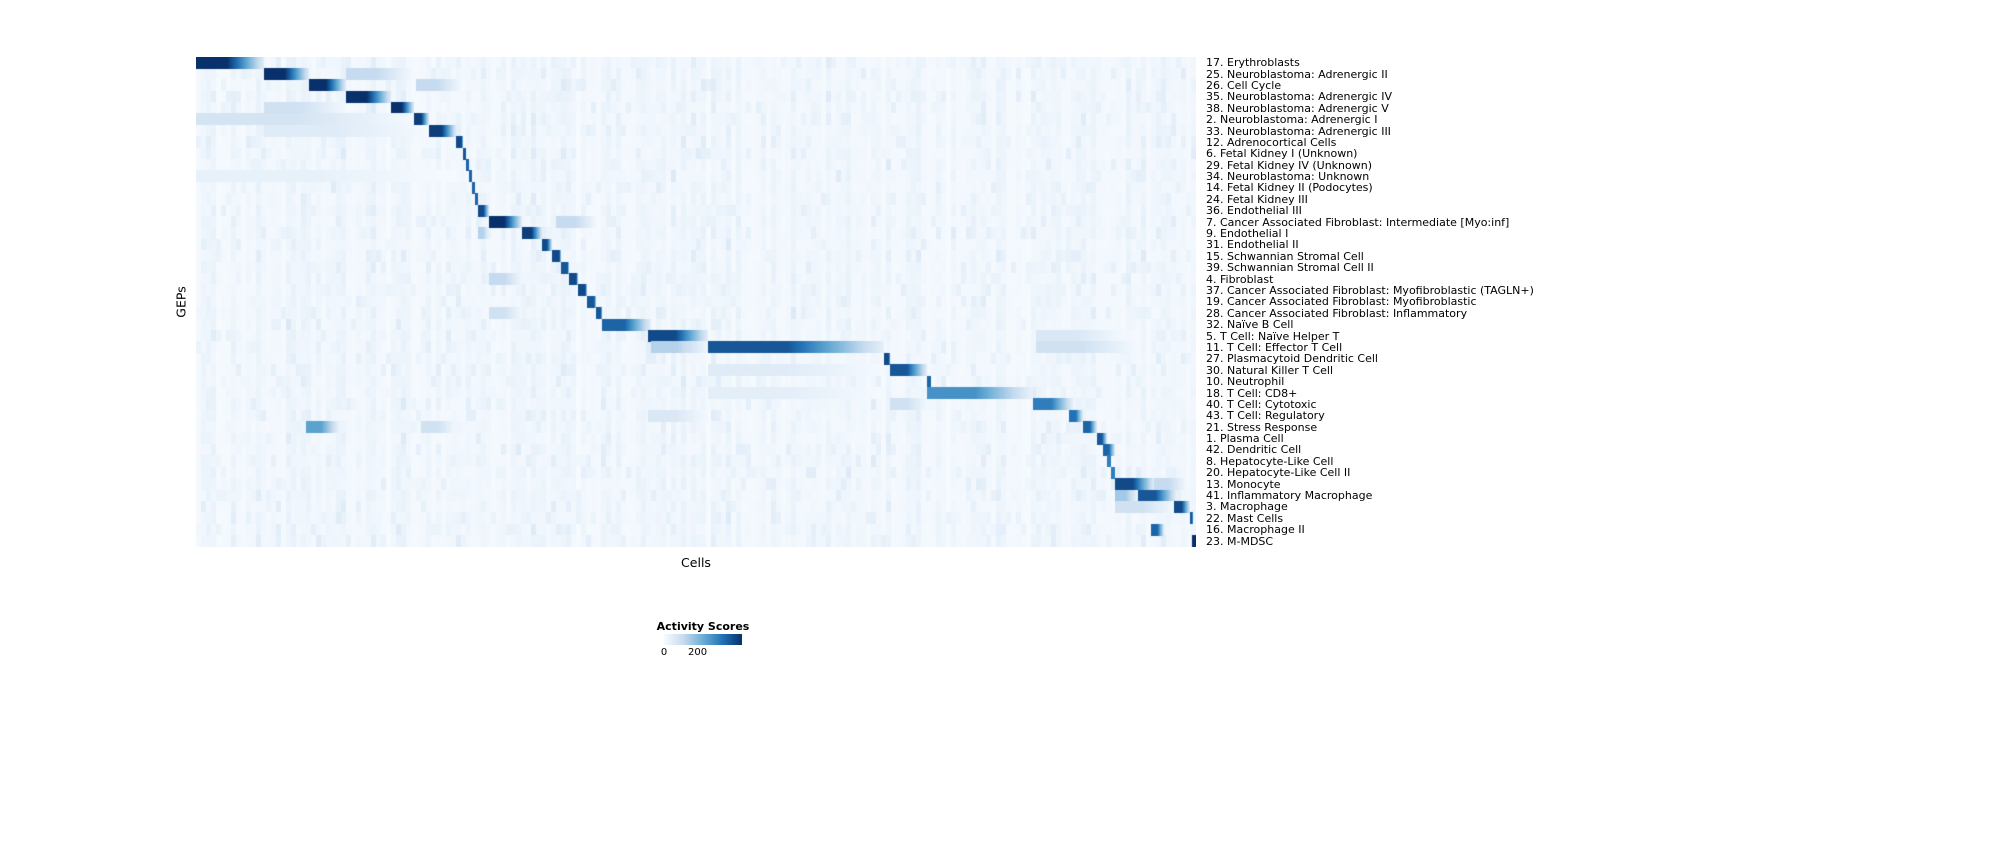 This screenshot has height=851, width=2006. I want to click on row-label: 11. T Cell: Effector T Cell, so click(1274, 347).